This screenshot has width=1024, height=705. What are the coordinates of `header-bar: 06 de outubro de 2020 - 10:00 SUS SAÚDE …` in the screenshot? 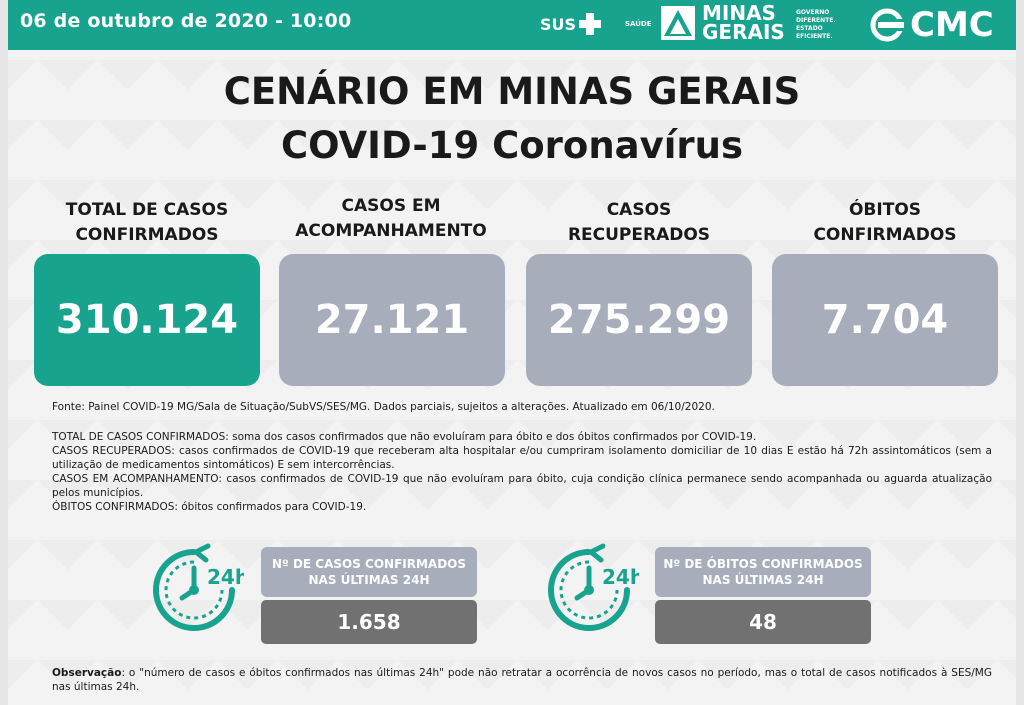 It's located at (512, 25).